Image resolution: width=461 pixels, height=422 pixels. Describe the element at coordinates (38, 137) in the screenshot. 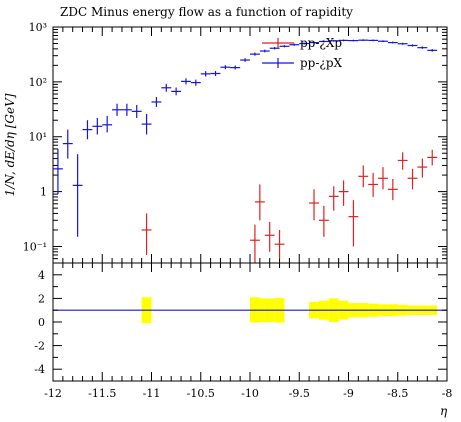

I see `y-tick-label: 10¹` at that location.